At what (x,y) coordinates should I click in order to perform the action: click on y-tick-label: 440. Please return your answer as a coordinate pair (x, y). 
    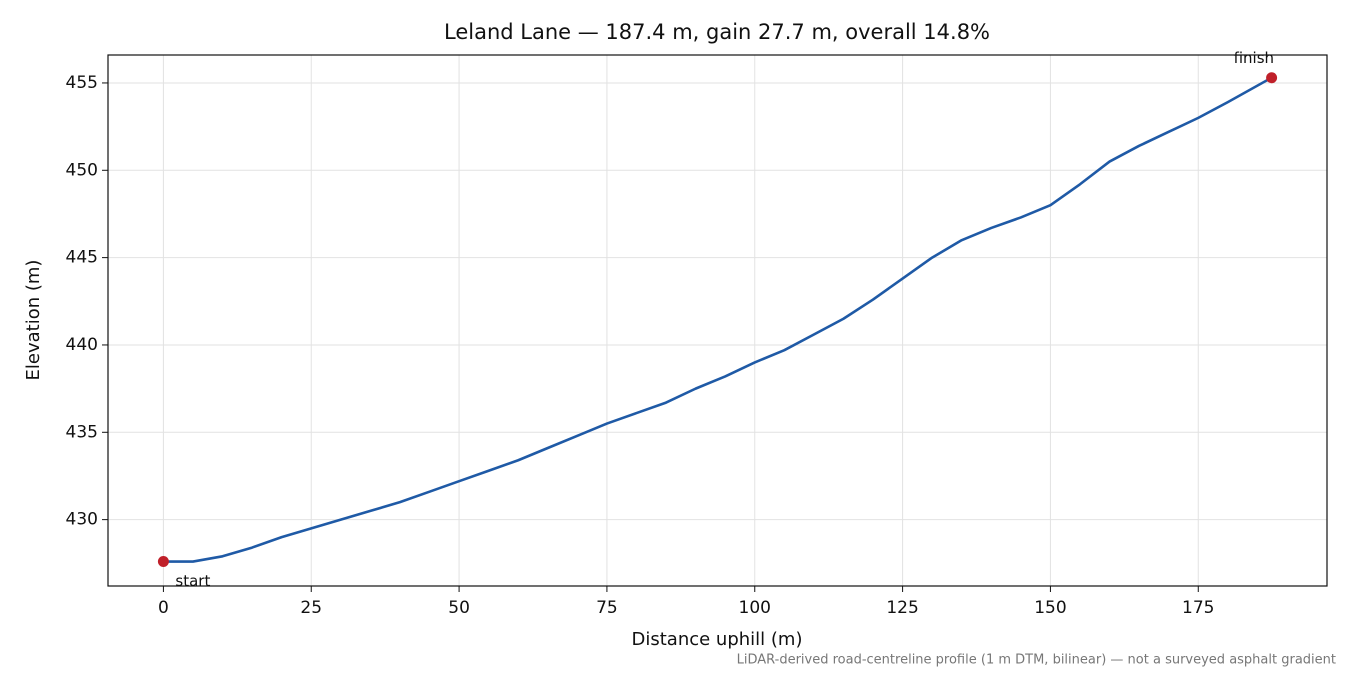
    Looking at the image, I should click on (82, 345).